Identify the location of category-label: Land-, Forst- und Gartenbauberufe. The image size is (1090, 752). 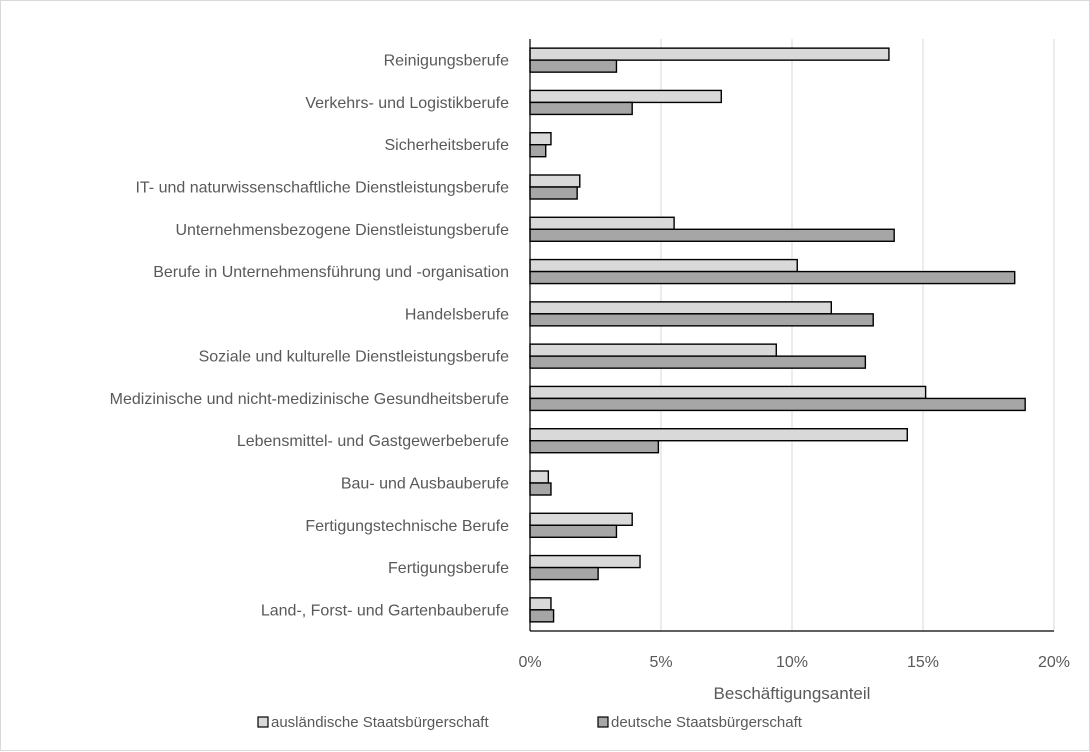
(385, 610).